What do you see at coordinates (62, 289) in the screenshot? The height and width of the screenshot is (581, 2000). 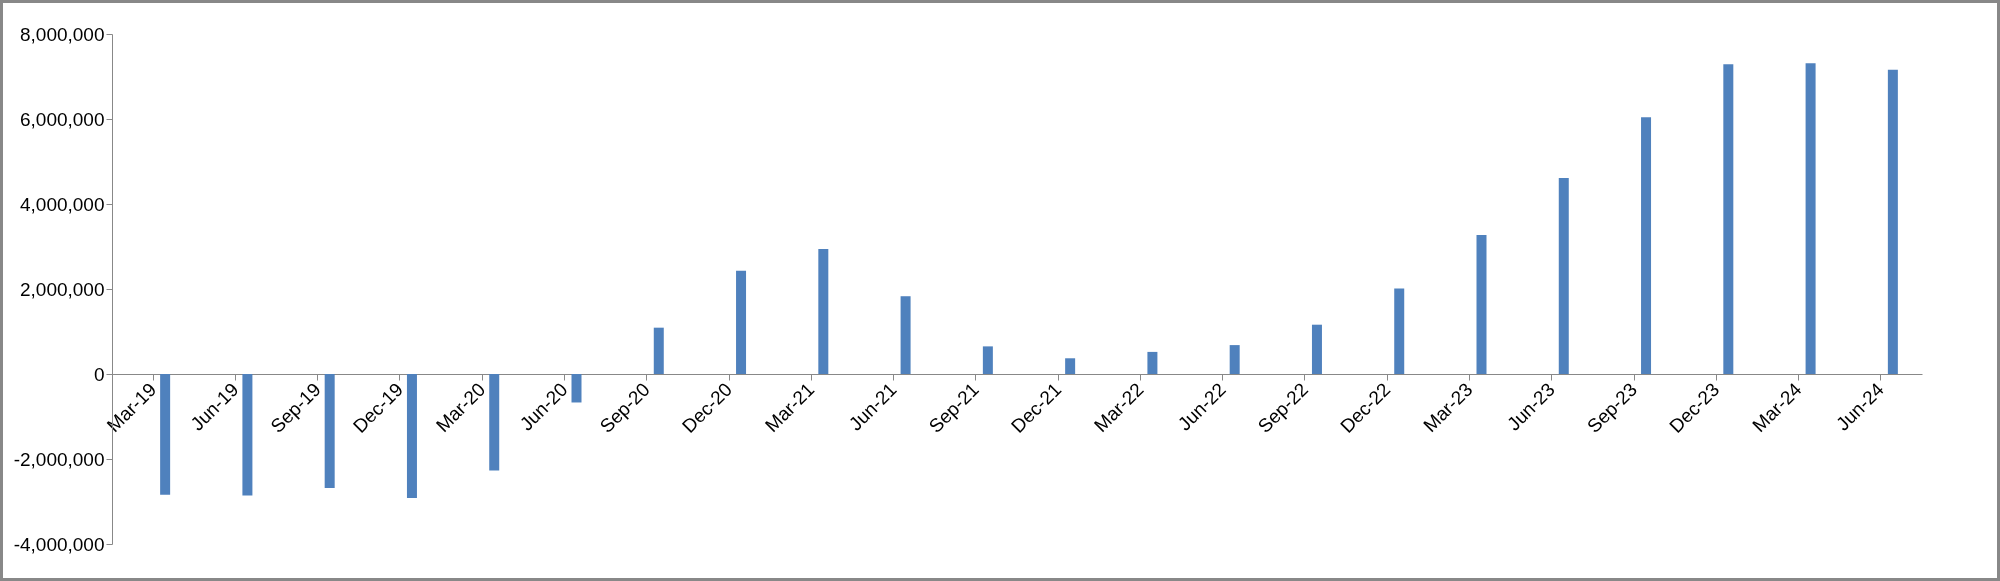 I see `y-tick-label: 2,000,000` at bounding box center [62, 289].